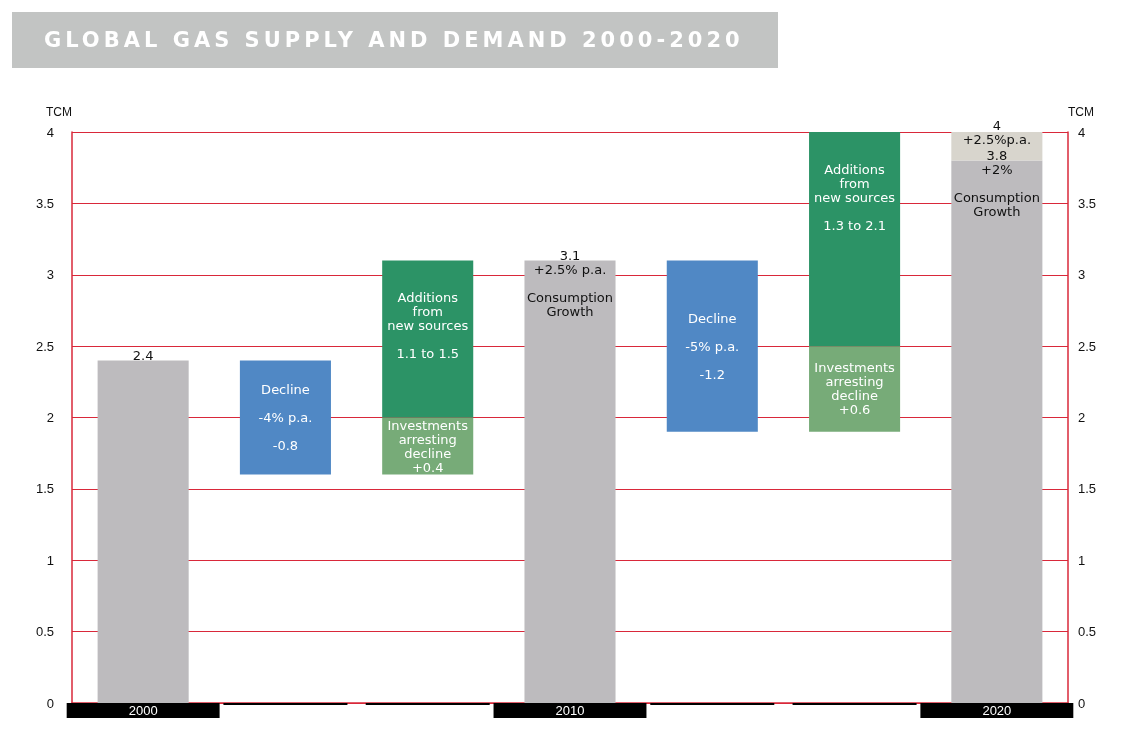 Image resolution: width=1125 pixels, height=733 pixels. What do you see at coordinates (143, 355) in the screenshot?
I see `data-label: 2.4` at bounding box center [143, 355].